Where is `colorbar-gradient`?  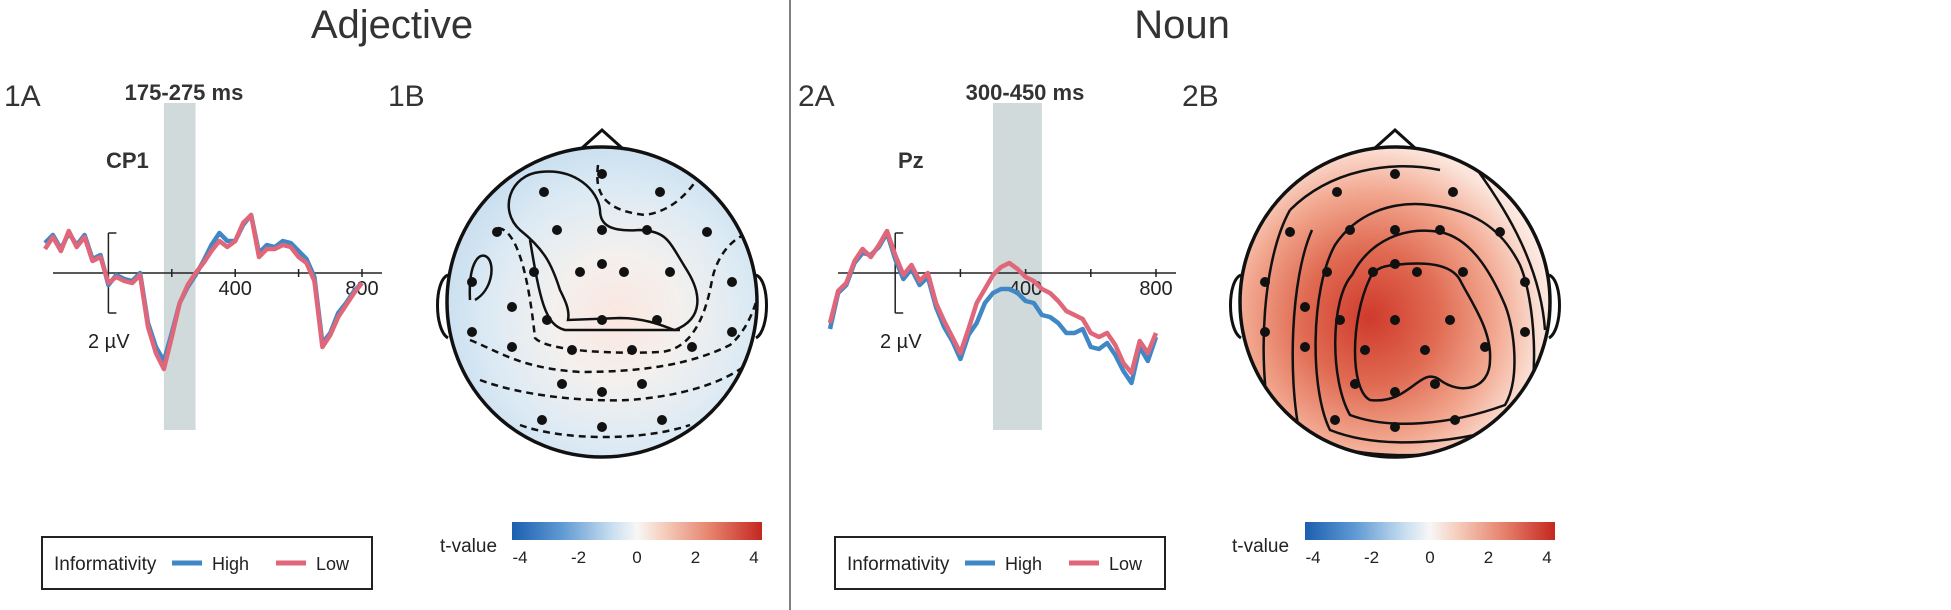 colorbar-gradient is located at coordinates (1430, 531).